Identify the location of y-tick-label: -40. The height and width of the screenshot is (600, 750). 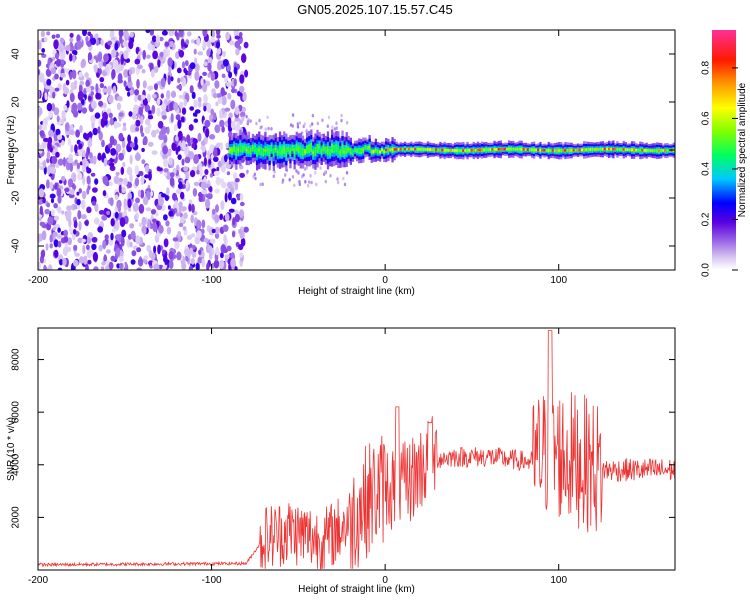
(16, 245).